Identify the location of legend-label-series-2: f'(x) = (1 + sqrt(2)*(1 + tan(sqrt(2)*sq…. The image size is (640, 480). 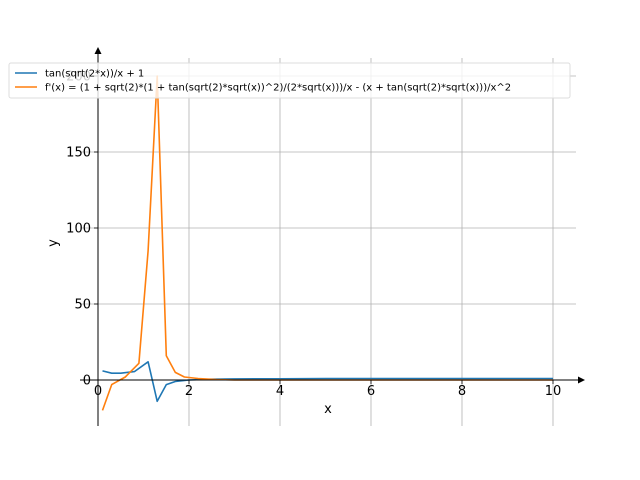
(278, 88).